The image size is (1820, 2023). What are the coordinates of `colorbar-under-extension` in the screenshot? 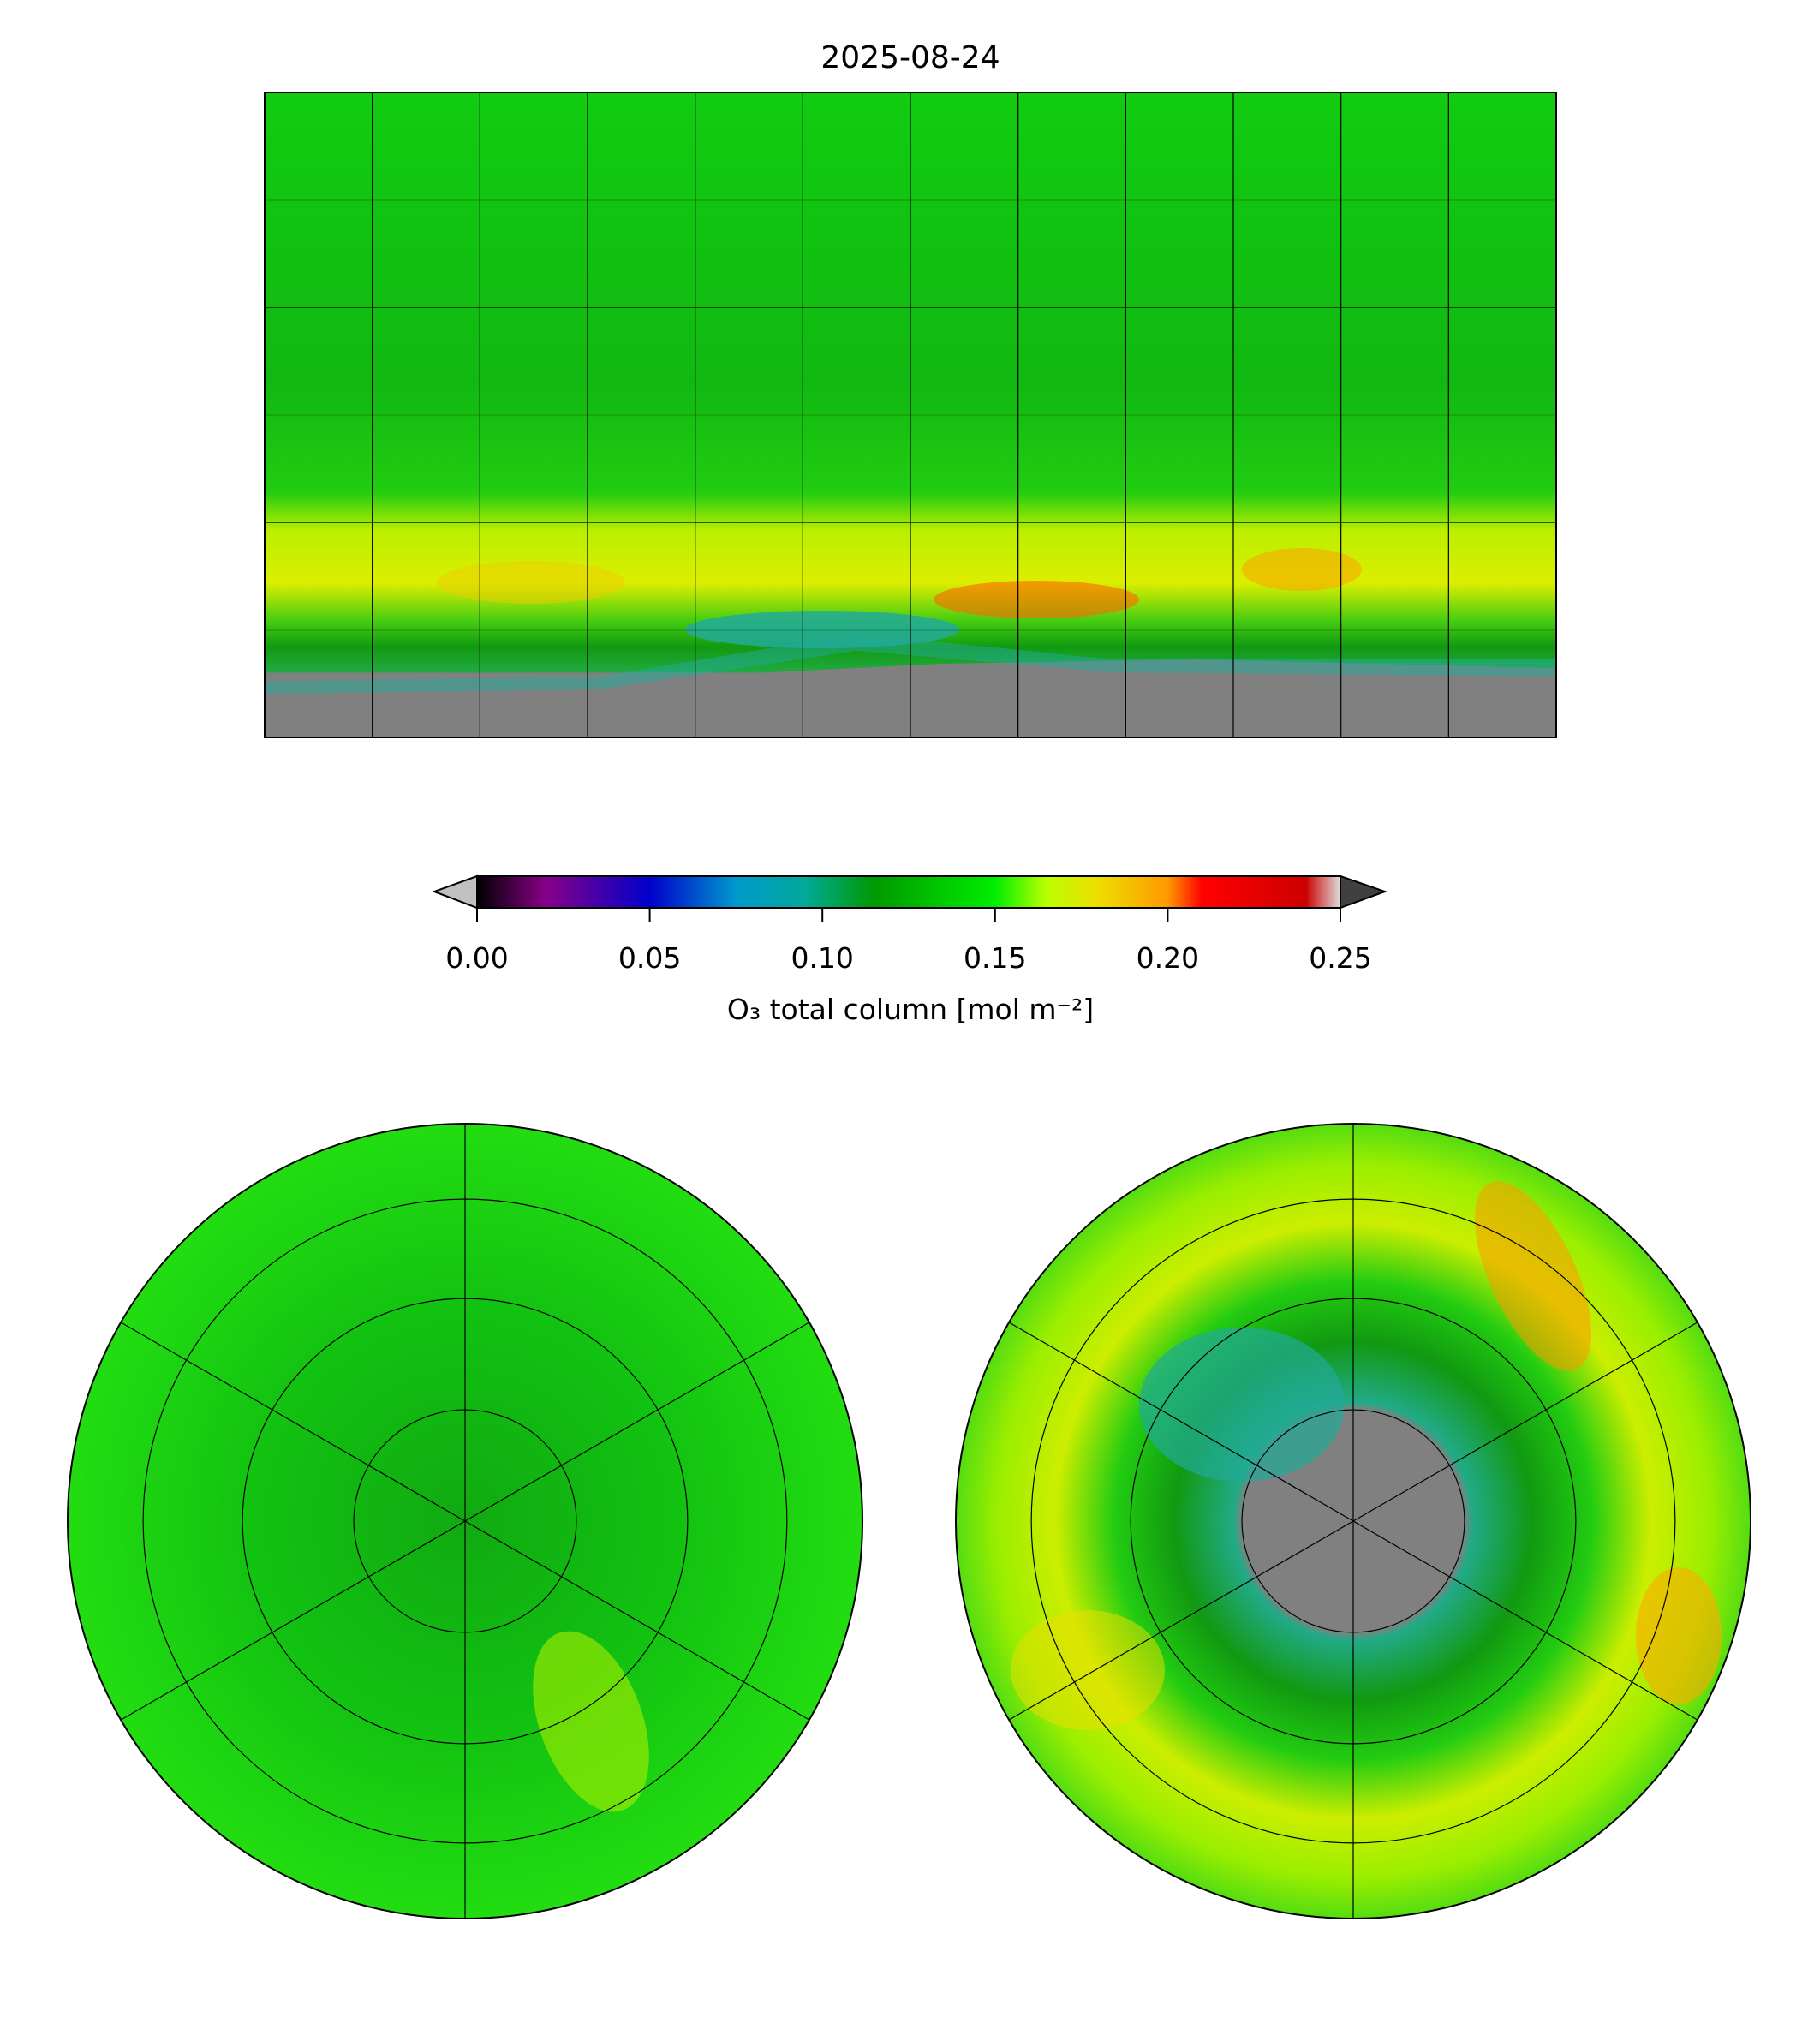 It's located at (455, 892).